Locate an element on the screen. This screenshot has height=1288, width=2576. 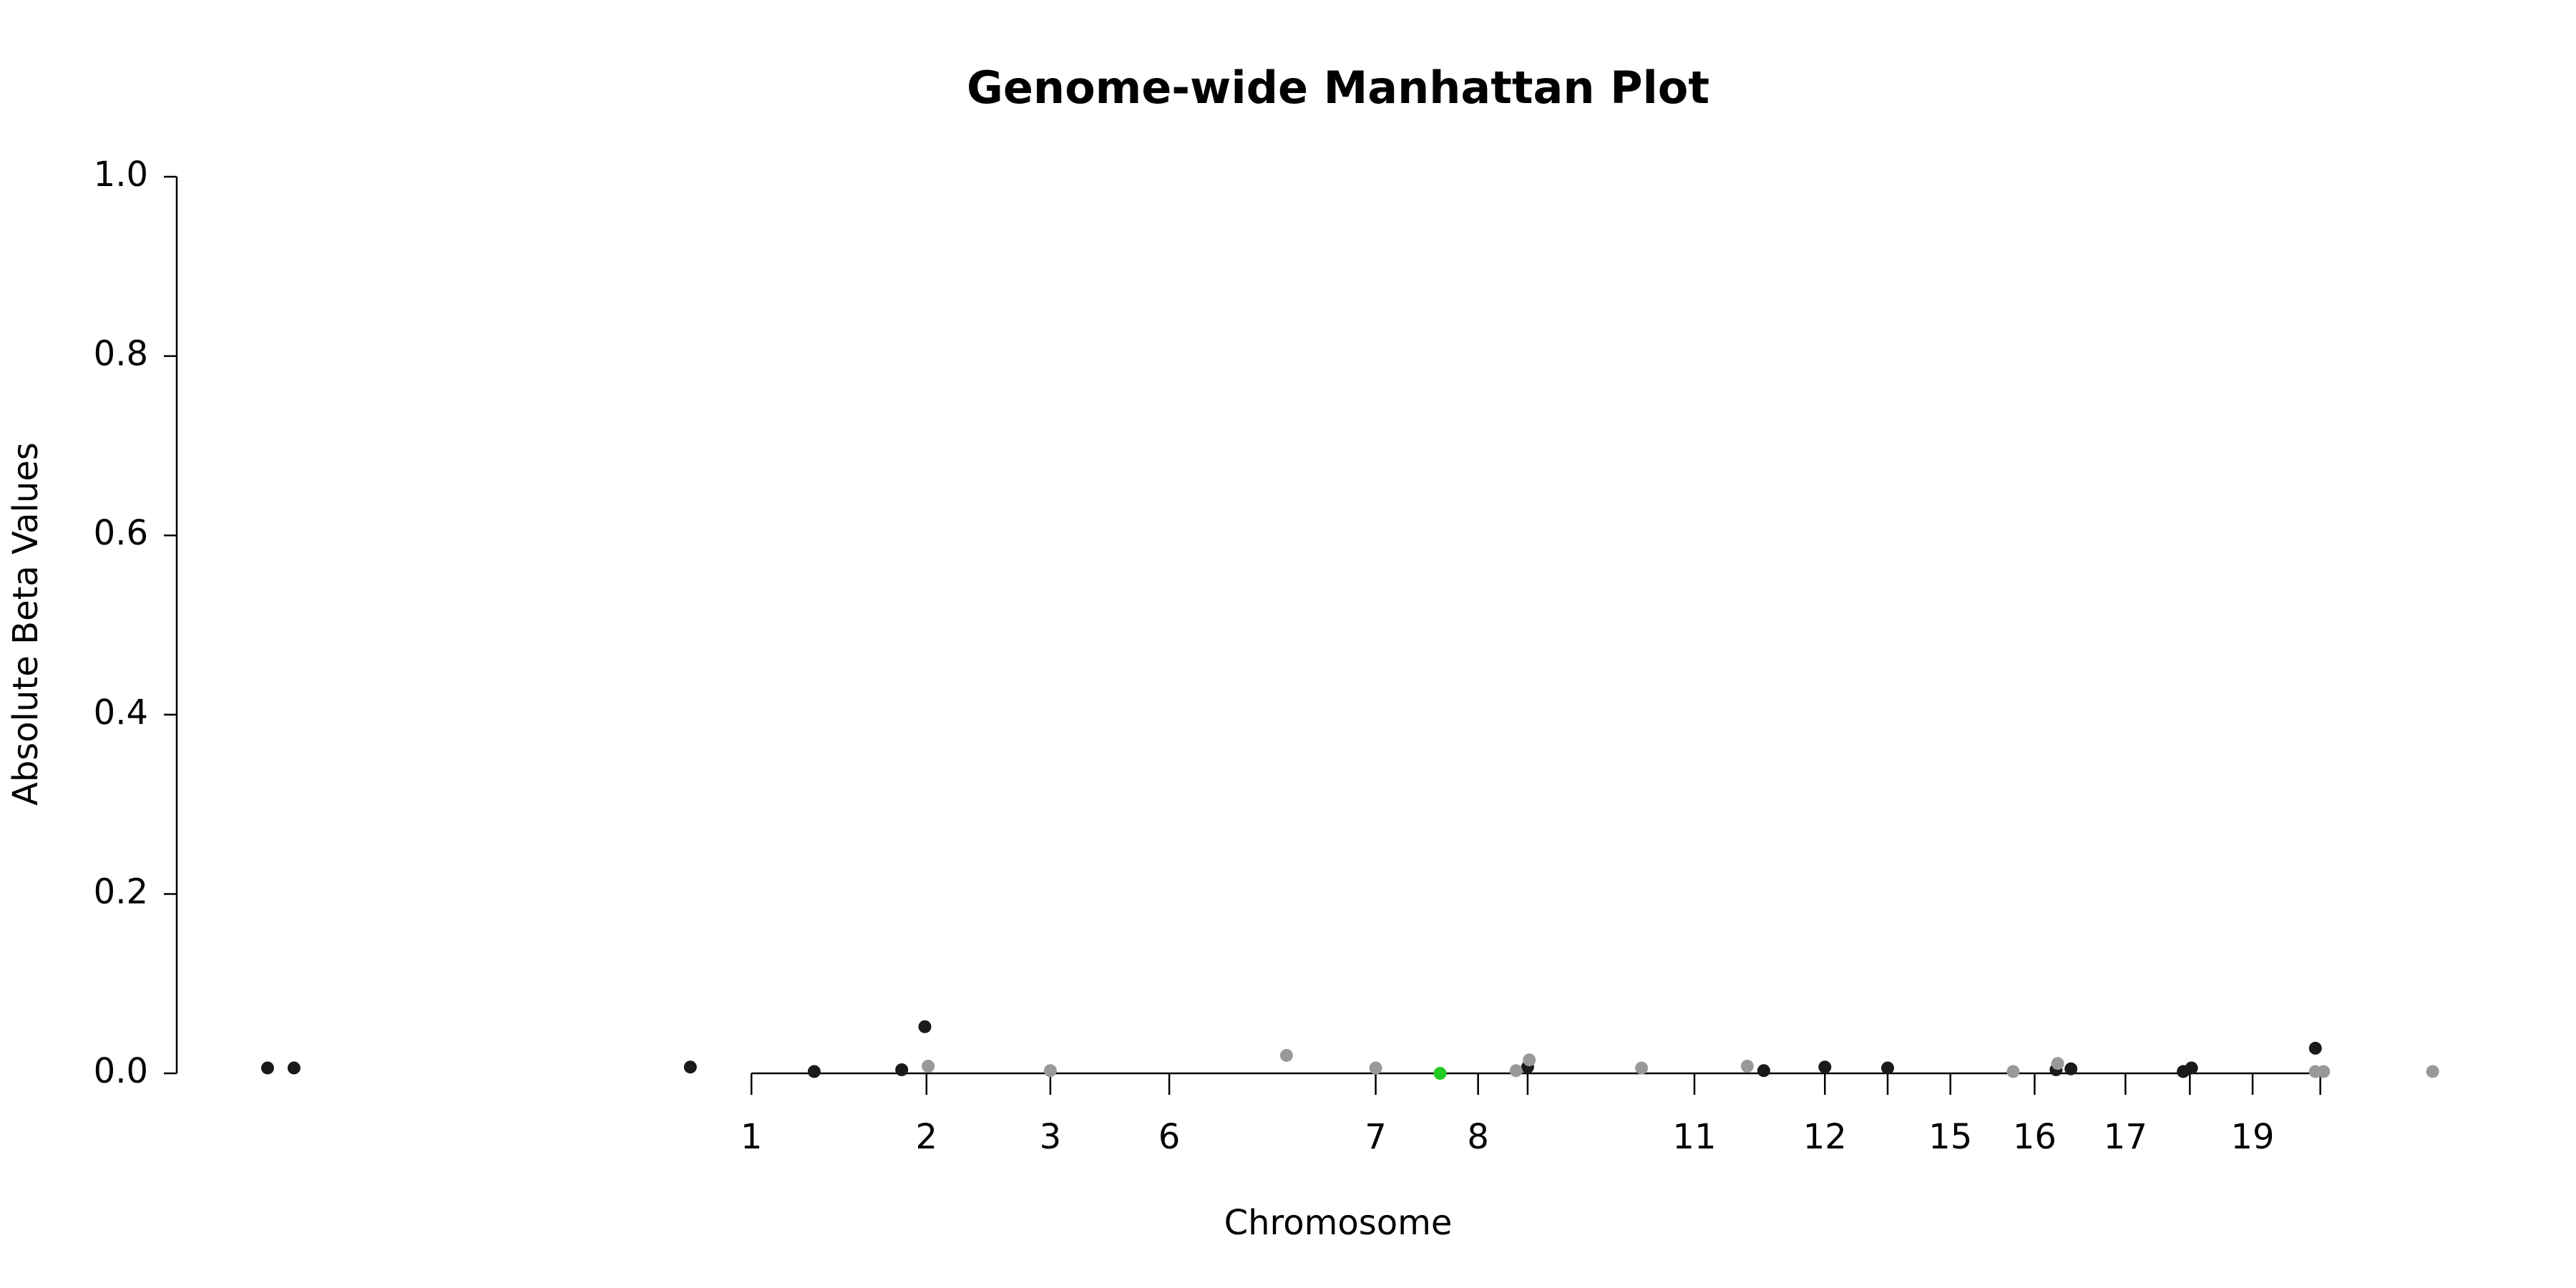
x-tick-label: 7 is located at coordinates (1376, 1137).